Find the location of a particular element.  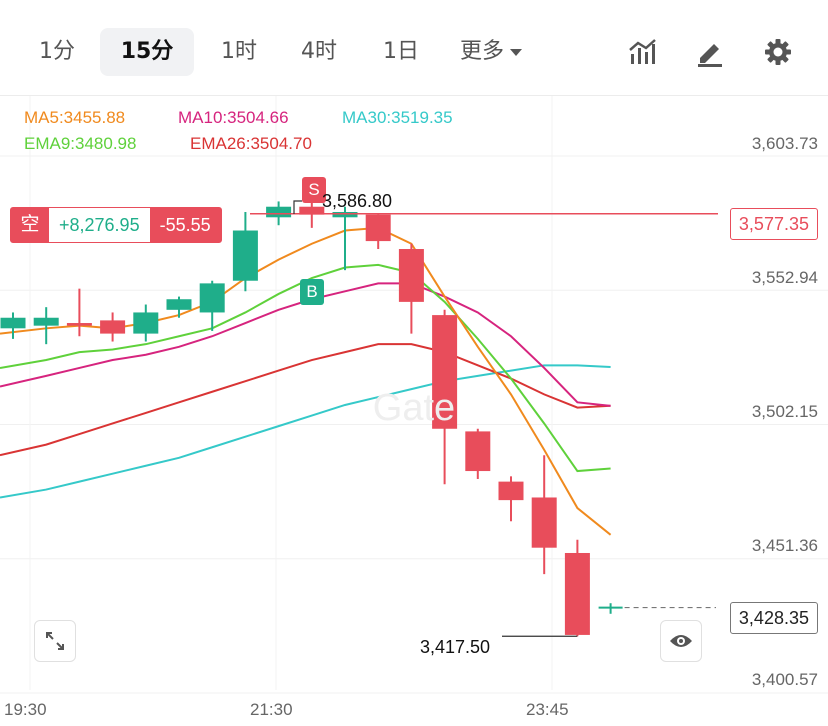

position-type-label: 空 is located at coordinates (30, 225).